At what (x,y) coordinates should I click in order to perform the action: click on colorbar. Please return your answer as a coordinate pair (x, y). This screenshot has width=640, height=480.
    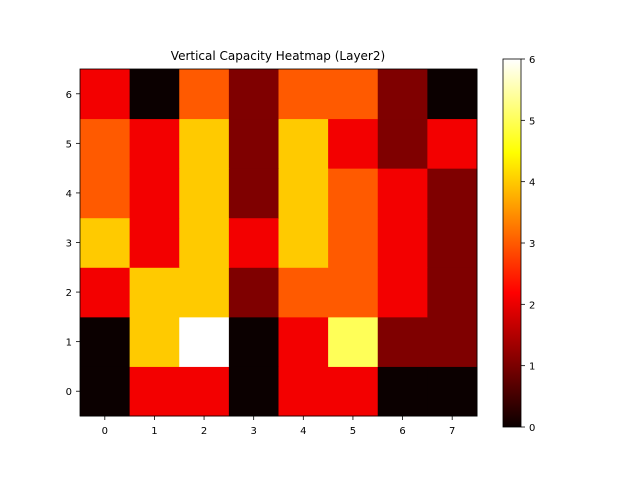
    Looking at the image, I should click on (512, 243).